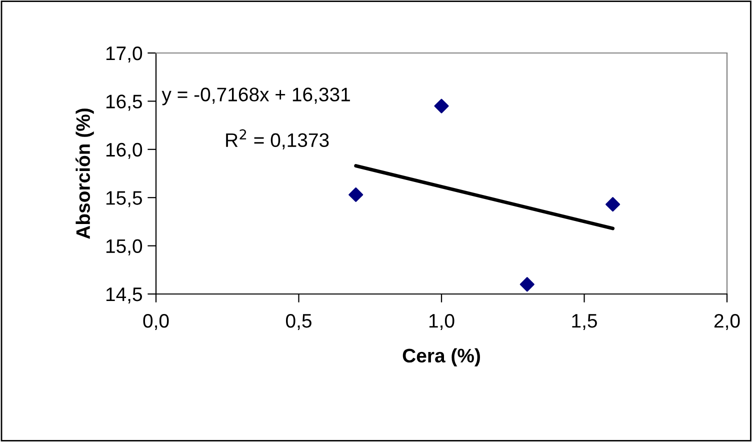 This screenshot has height=442, width=753. I want to click on x-tick-label: 0,5, so click(299, 322).